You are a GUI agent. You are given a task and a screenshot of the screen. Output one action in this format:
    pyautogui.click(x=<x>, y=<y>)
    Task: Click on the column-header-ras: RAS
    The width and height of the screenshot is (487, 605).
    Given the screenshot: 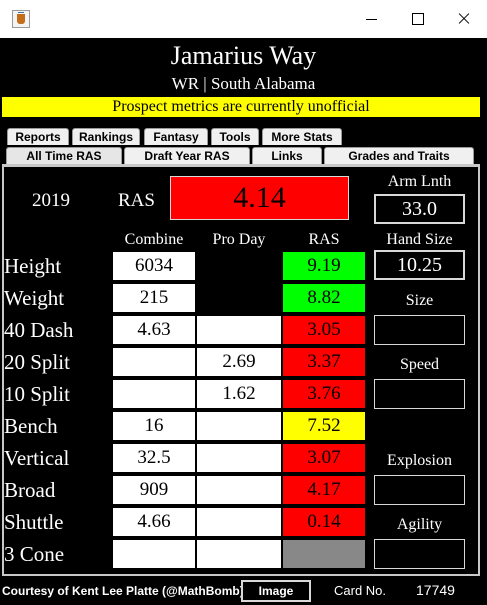 What is the action you would take?
    pyautogui.click(x=324, y=239)
    